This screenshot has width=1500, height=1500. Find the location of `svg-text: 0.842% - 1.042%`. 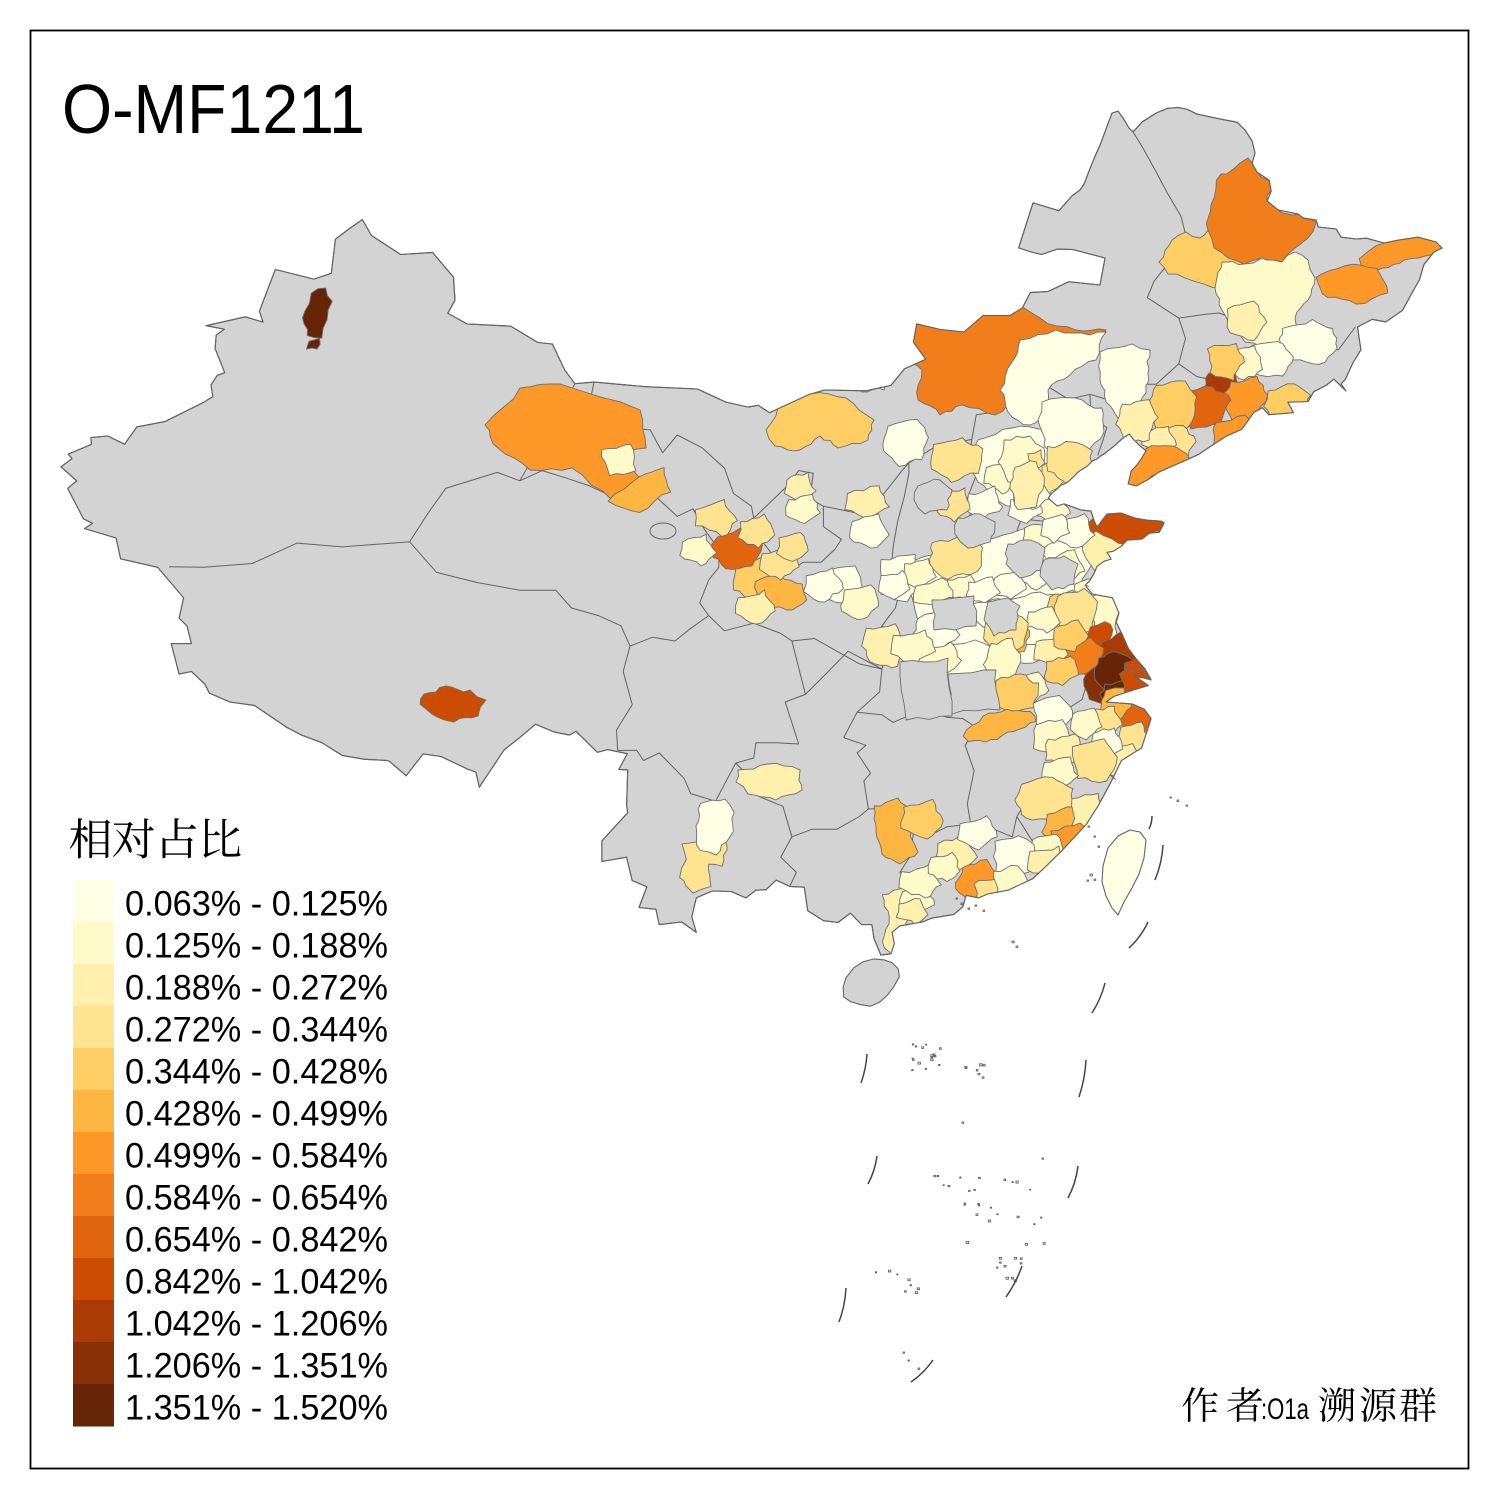

svg-text: 0.842% - 1.042% is located at coordinates (256, 1282).